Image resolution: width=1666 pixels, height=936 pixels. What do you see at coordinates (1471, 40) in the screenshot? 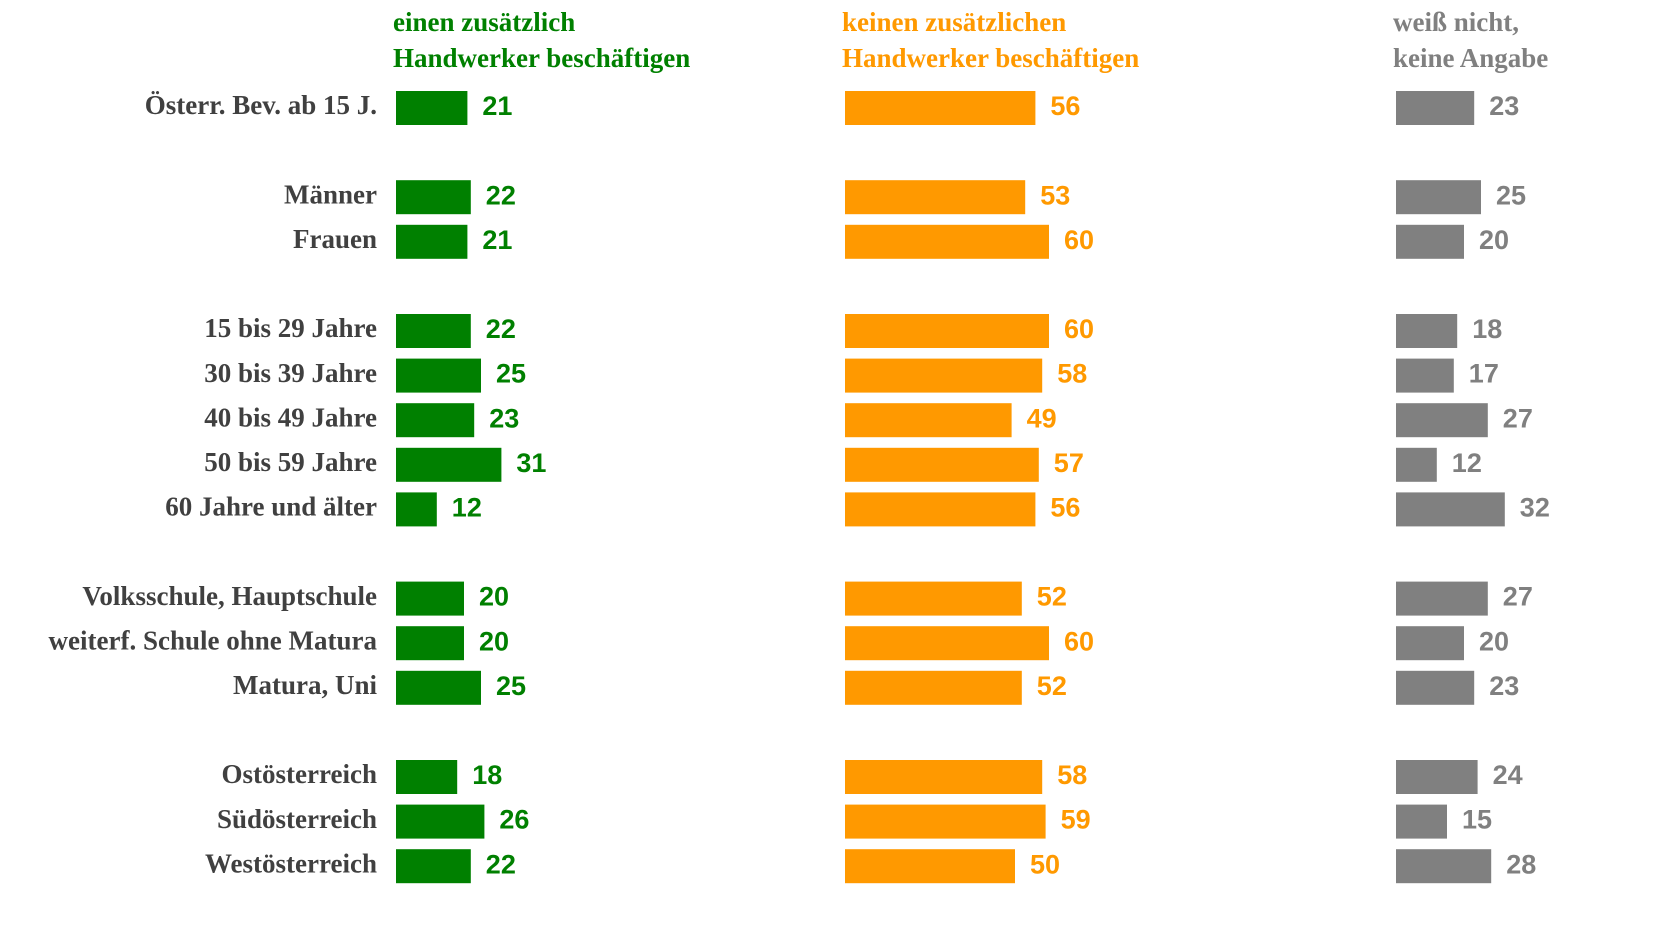
I see `series-header: weiß nicht, keine Angabe` at bounding box center [1471, 40].